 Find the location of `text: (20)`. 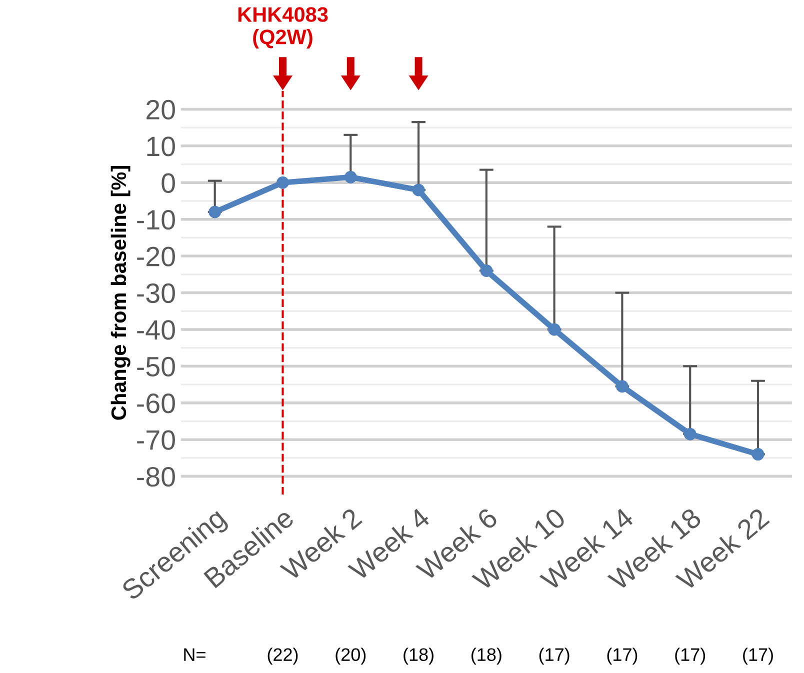

text: (20) is located at coordinates (351, 656).